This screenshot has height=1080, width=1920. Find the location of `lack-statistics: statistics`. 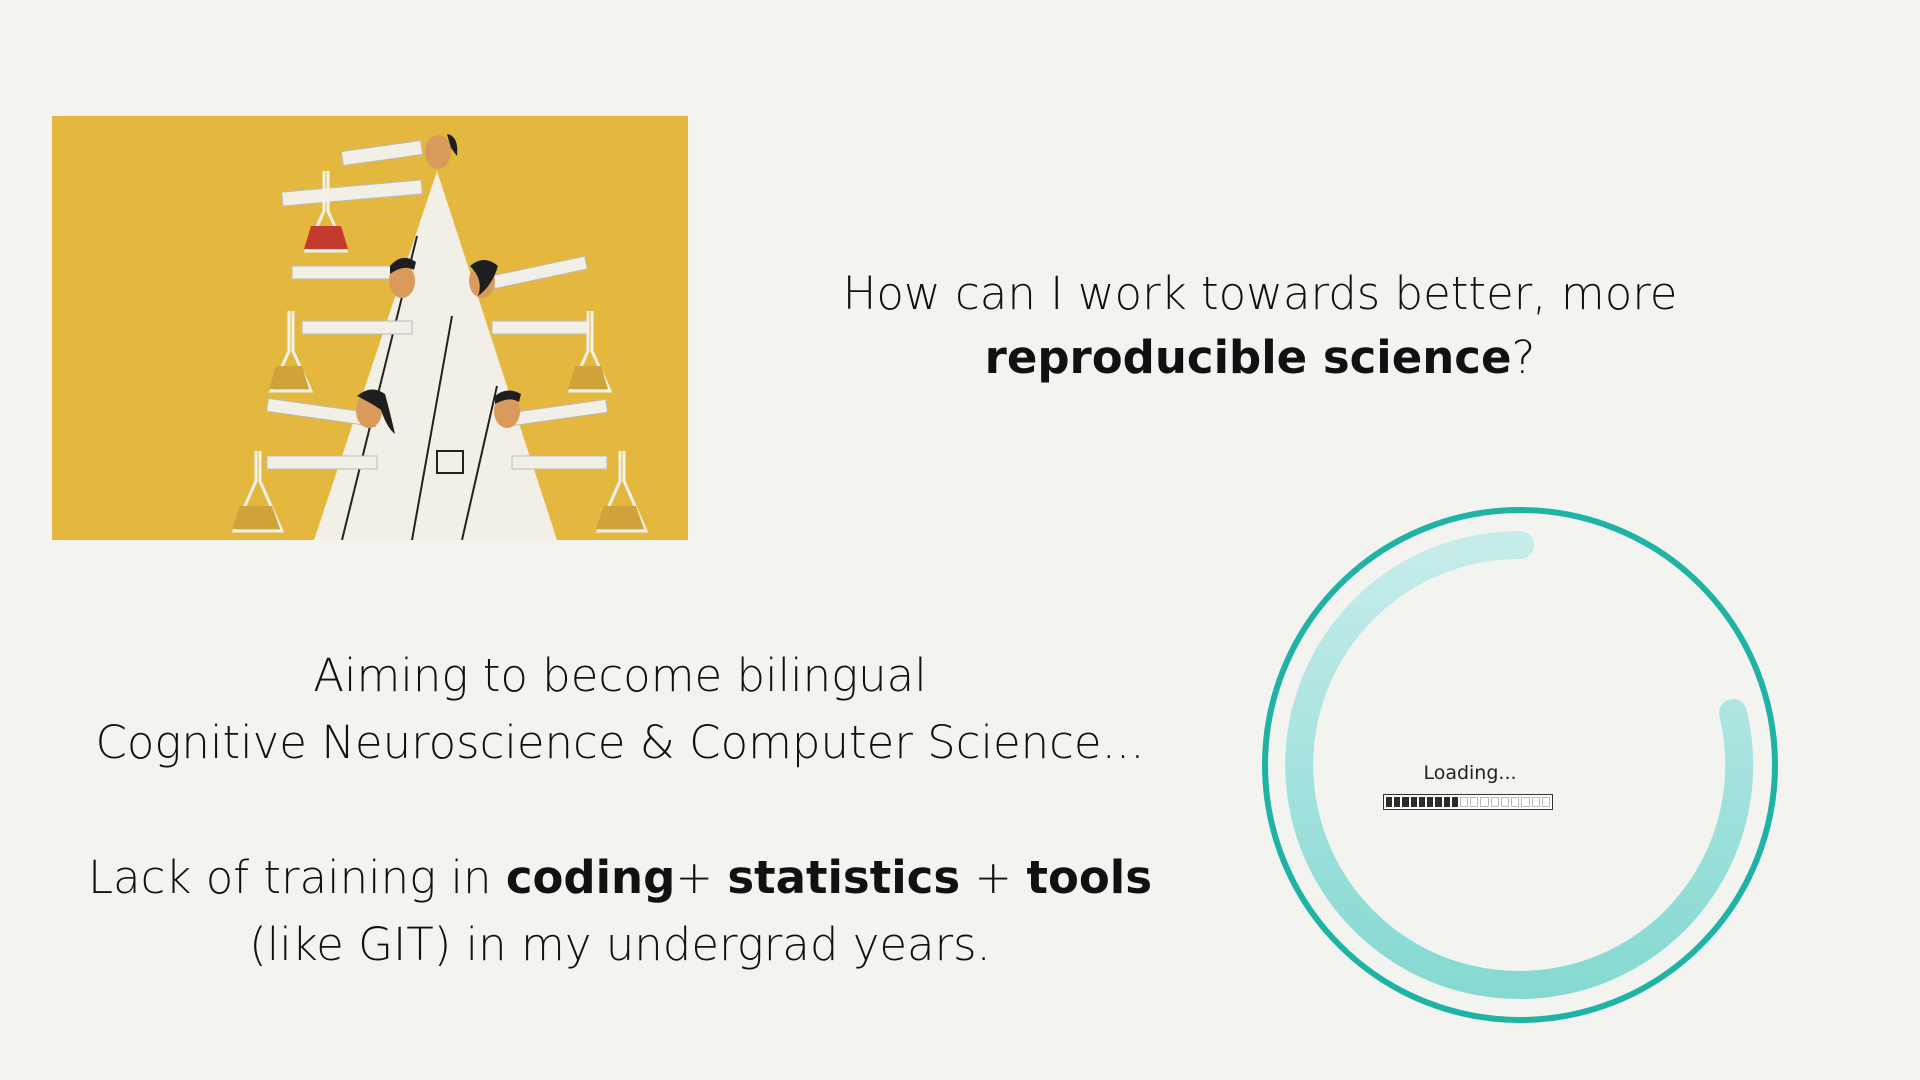

lack-statistics: statistics is located at coordinates (844, 877).